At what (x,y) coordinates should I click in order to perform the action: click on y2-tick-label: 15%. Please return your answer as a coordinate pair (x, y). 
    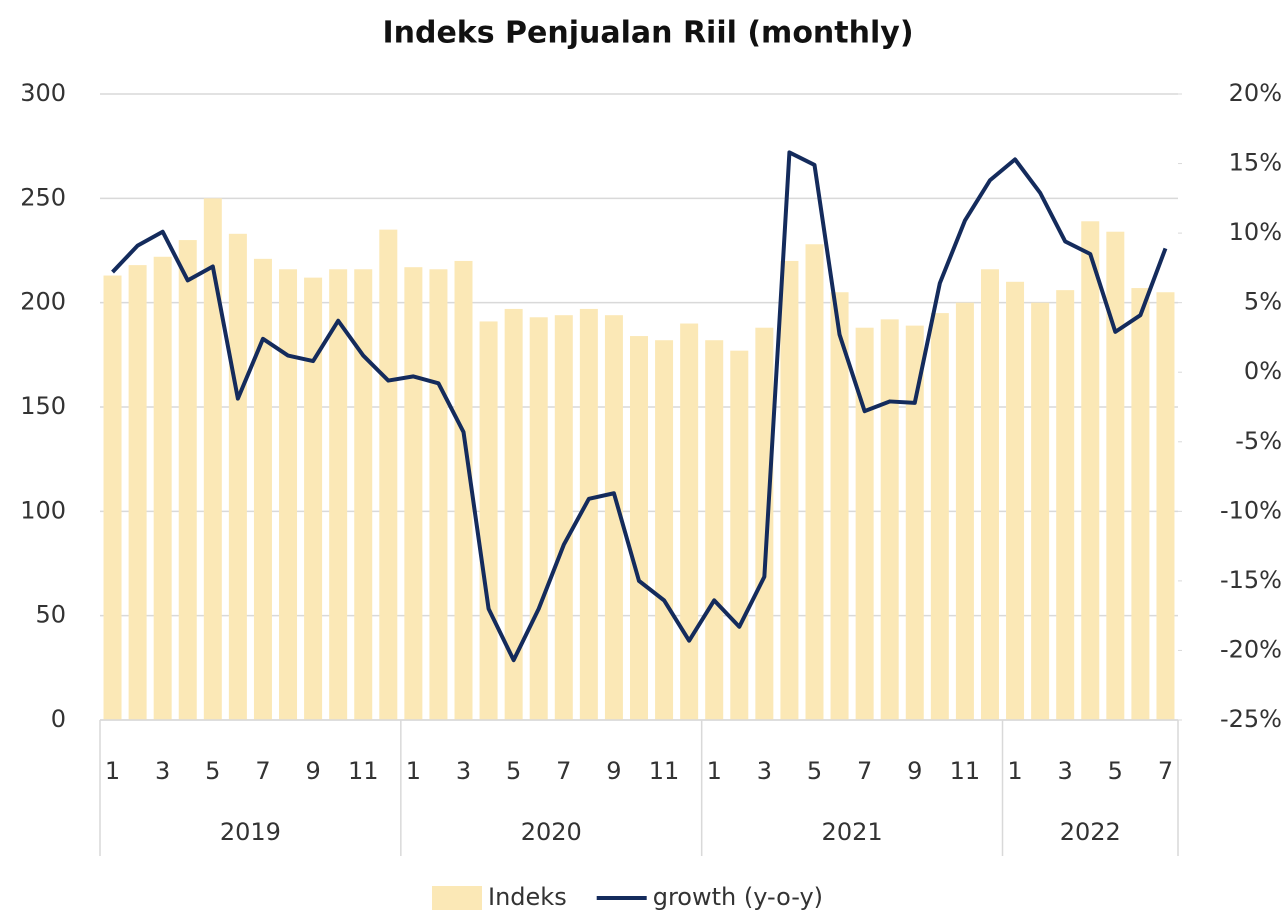
    Looking at the image, I should click on (1255, 163).